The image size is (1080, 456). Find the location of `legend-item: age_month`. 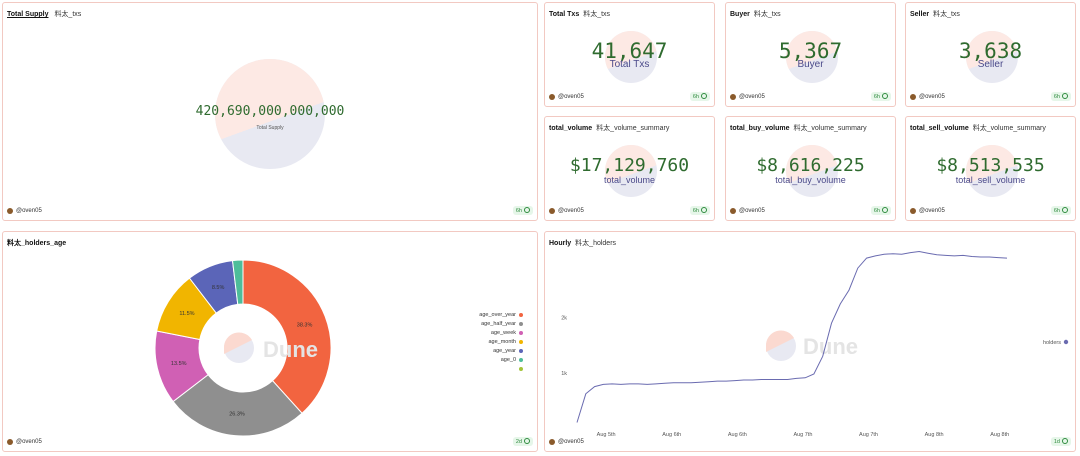

legend-item: age_month is located at coordinates (501, 341).